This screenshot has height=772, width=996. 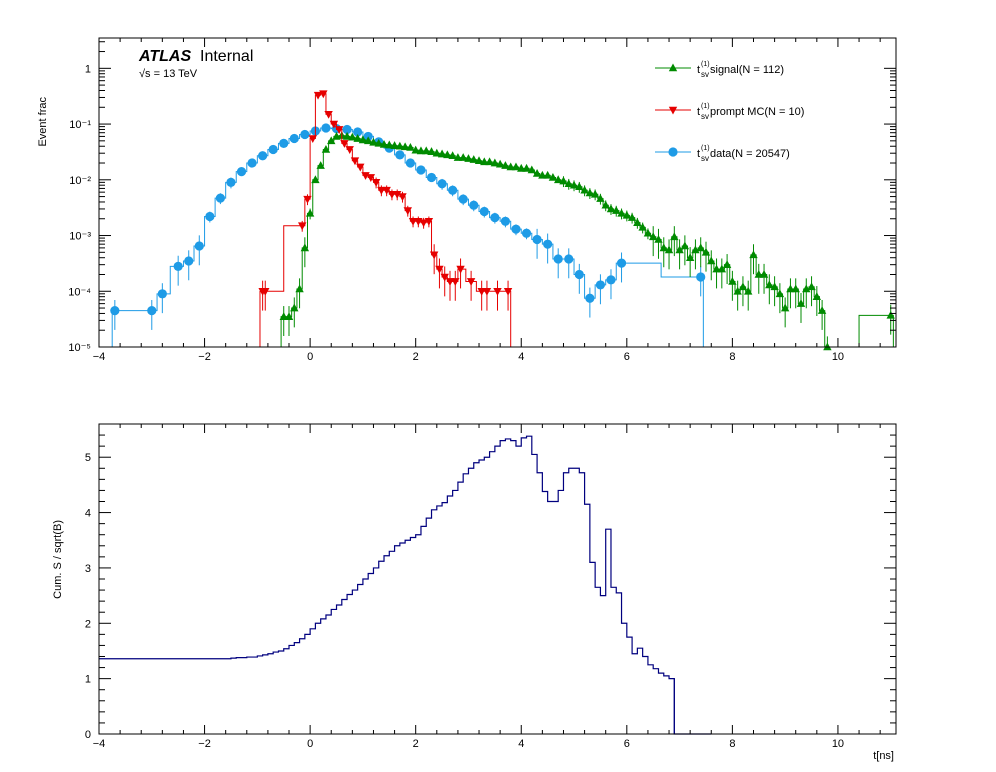 I want to click on bottom-xtick-label: −4, so click(x=99, y=744).